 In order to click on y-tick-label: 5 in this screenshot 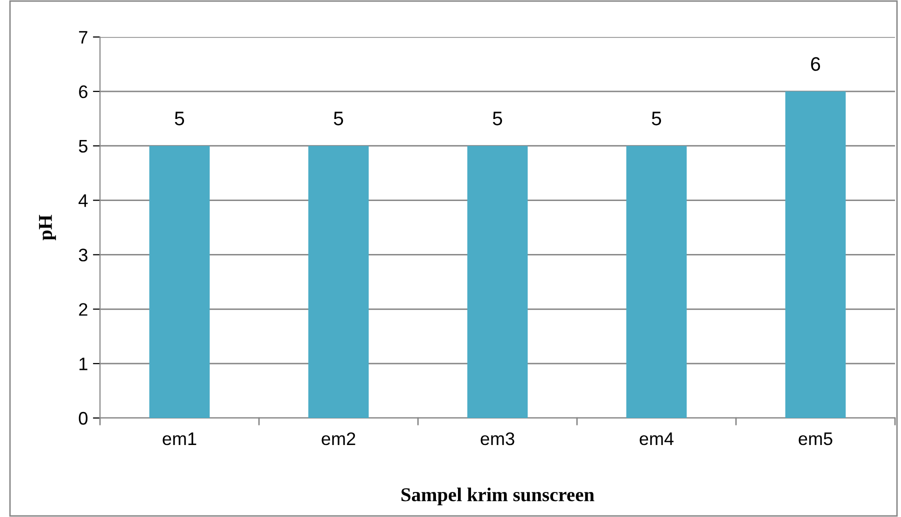, I will do `click(83, 146)`.